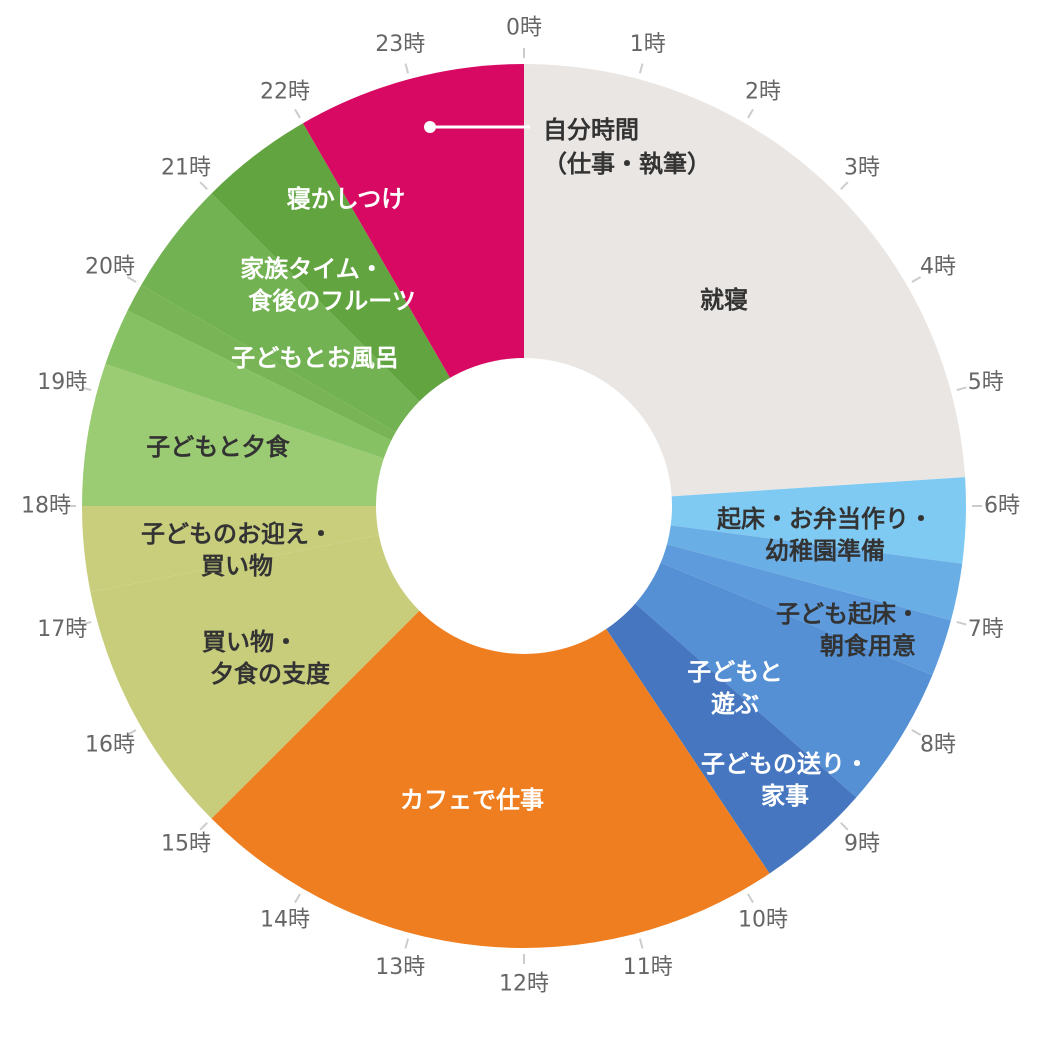  What do you see at coordinates (285, 919) in the screenshot?
I see `hour-label: 14時` at bounding box center [285, 919].